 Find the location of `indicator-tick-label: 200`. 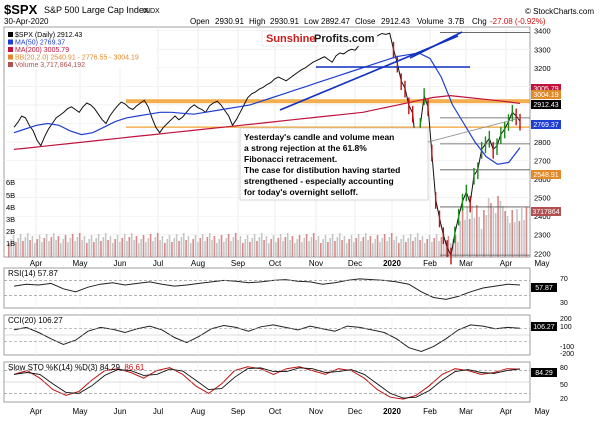

indicator-tick-label: 200 is located at coordinates (566, 319).